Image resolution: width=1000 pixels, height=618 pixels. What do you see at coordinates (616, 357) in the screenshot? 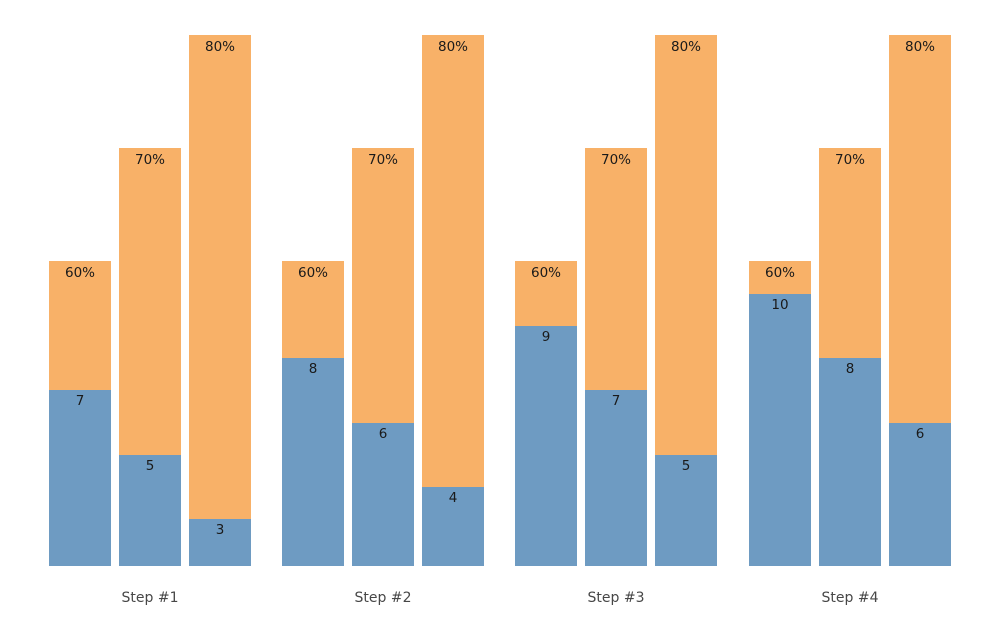
I see `stacked-bar: 70% 7` at bounding box center [616, 357].